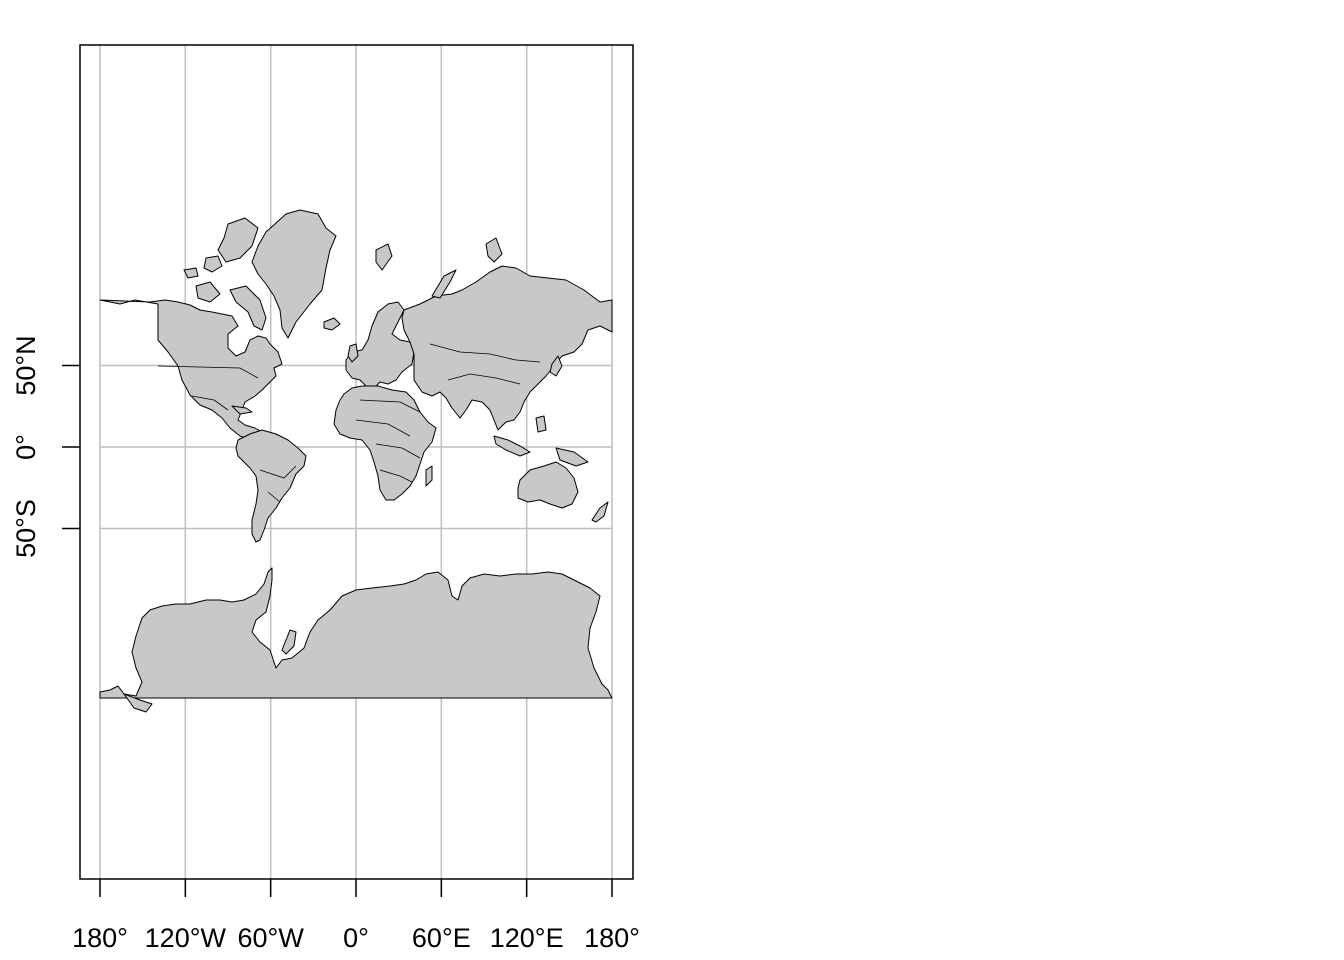 Image resolution: width=1344 pixels, height=960 pixels. What do you see at coordinates (385, 443) in the screenshot?
I see `africa` at bounding box center [385, 443].